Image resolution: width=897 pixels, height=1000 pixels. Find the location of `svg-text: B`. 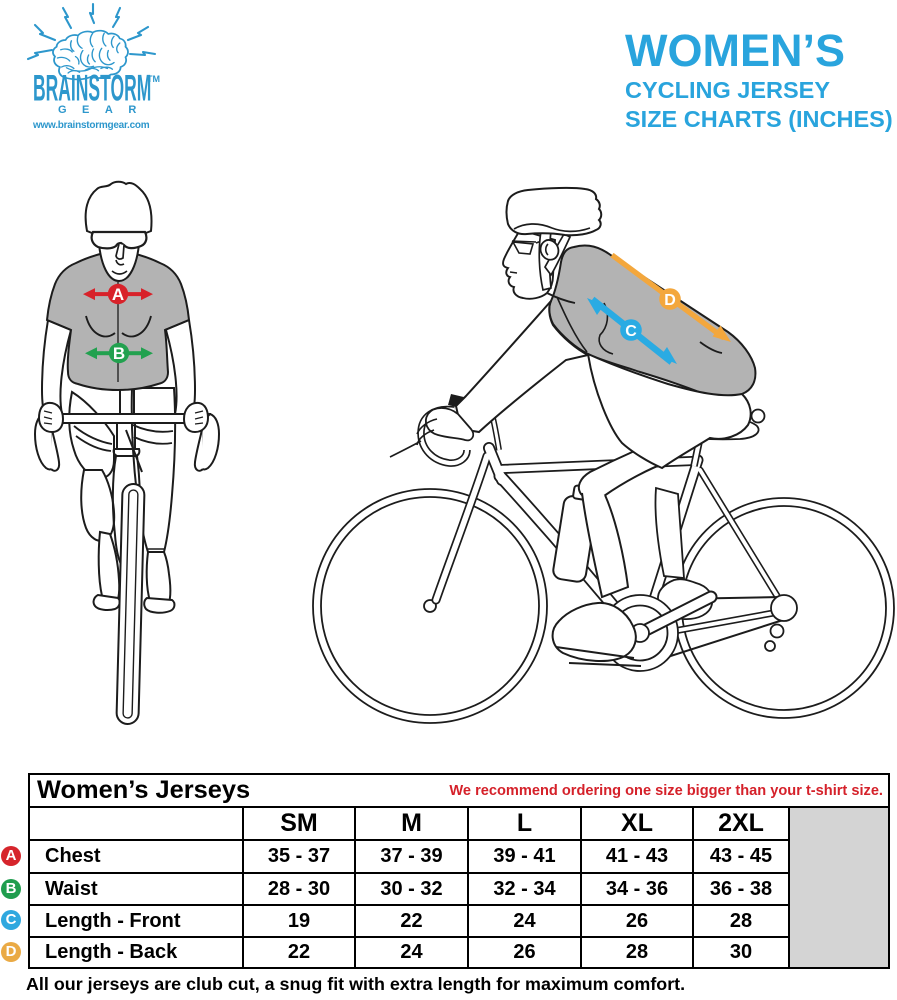

svg-text: B is located at coordinates (119, 353).